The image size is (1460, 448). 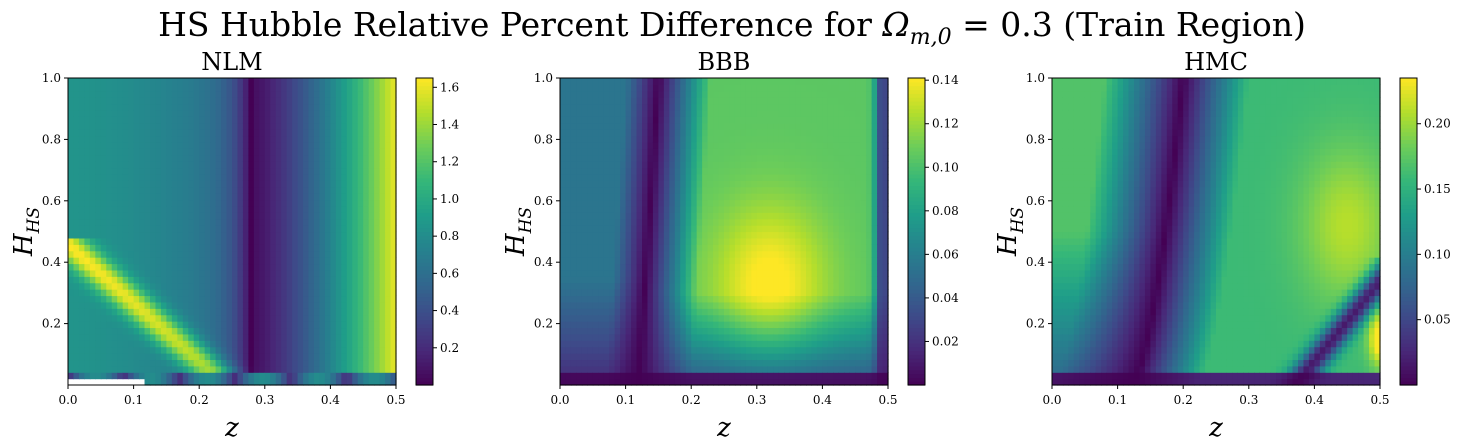 What do you see at coordinates (199, 400) in the screenshot?
I see `x-tick-label: 0.2` at bounding box center [199, 400].